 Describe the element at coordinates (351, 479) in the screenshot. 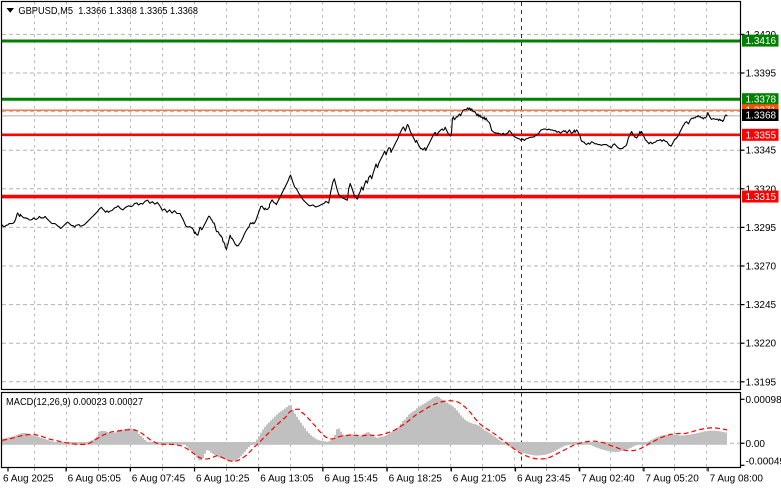

I see `svg-text: 6 Aug 15:45` at that location.